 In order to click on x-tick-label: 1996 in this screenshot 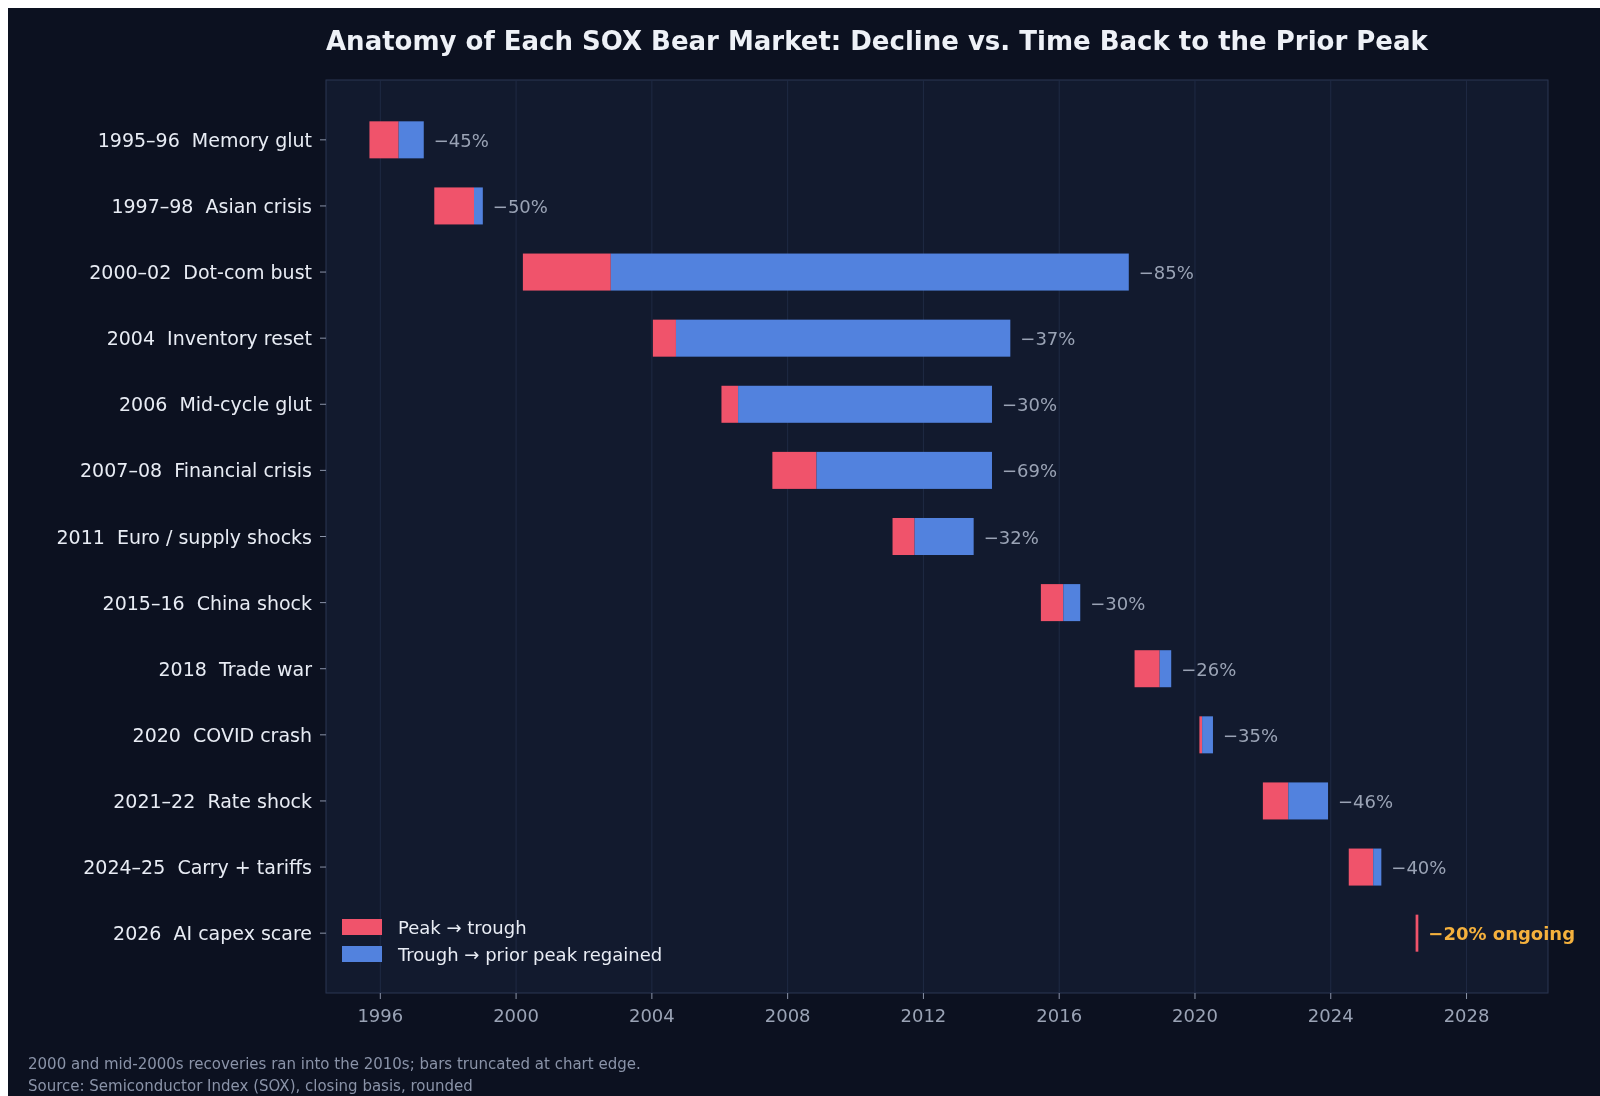, I will do `click(380, 1015)`.